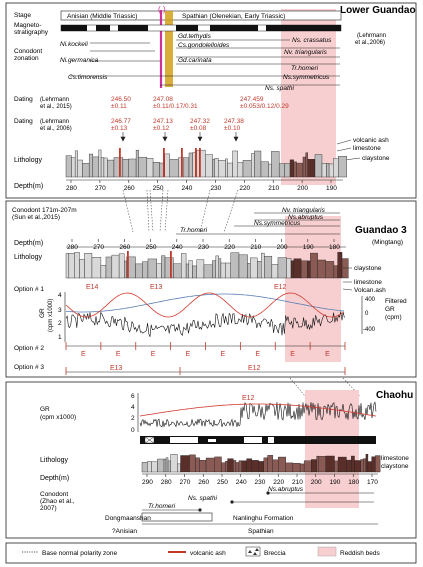  What do you see at coordinates (161, 128) in the screenshot?
I see `dating2-err-2: ±0.12` at bounding box center [161, 128].